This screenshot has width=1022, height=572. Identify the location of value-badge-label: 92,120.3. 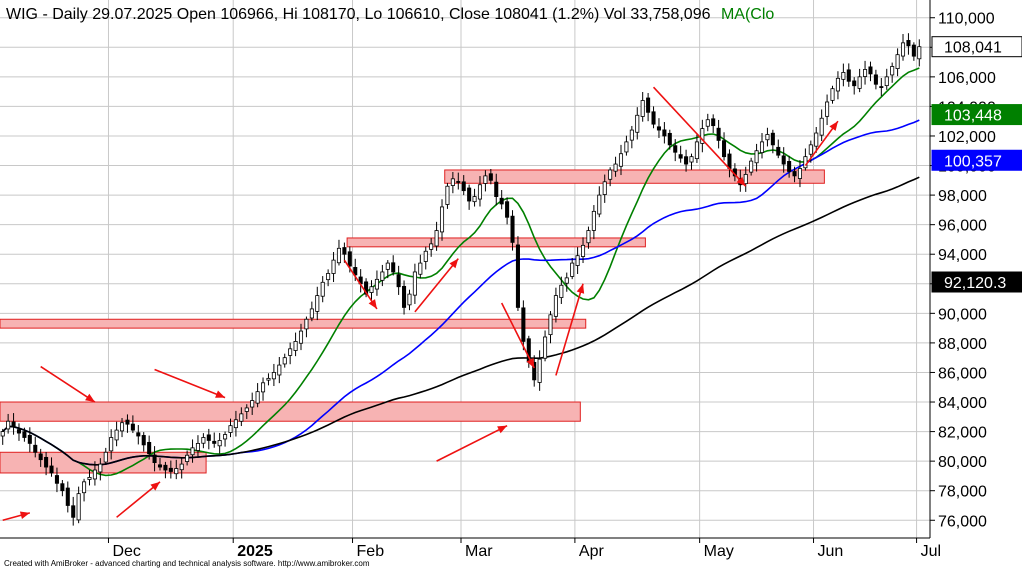
(975, 283).